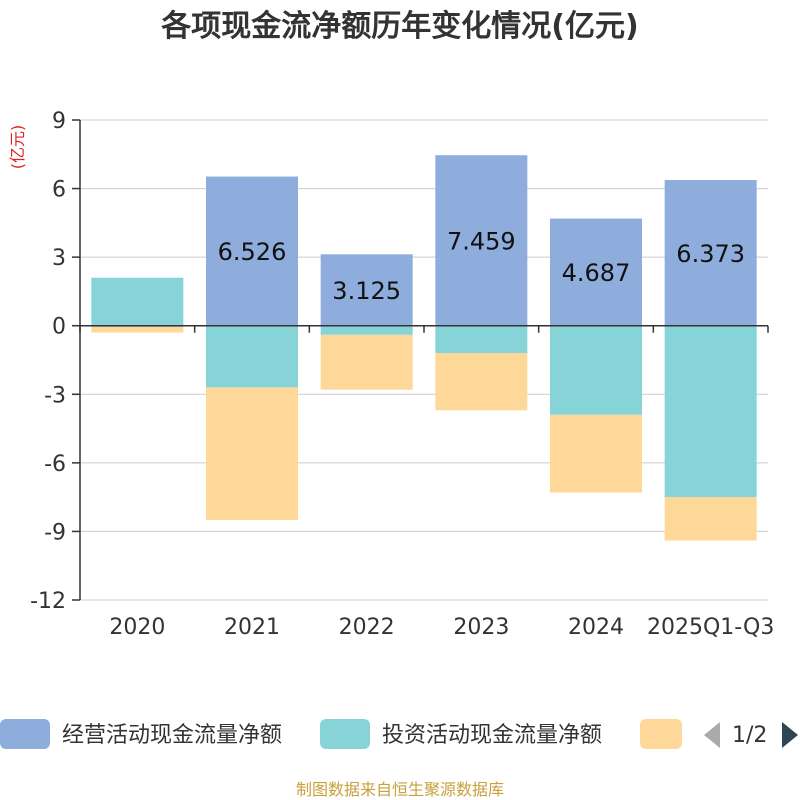 This screenshot has height=800, width=800. I want to click on data-label-2025Q1-Q3: 6.373, so click(710, 254).